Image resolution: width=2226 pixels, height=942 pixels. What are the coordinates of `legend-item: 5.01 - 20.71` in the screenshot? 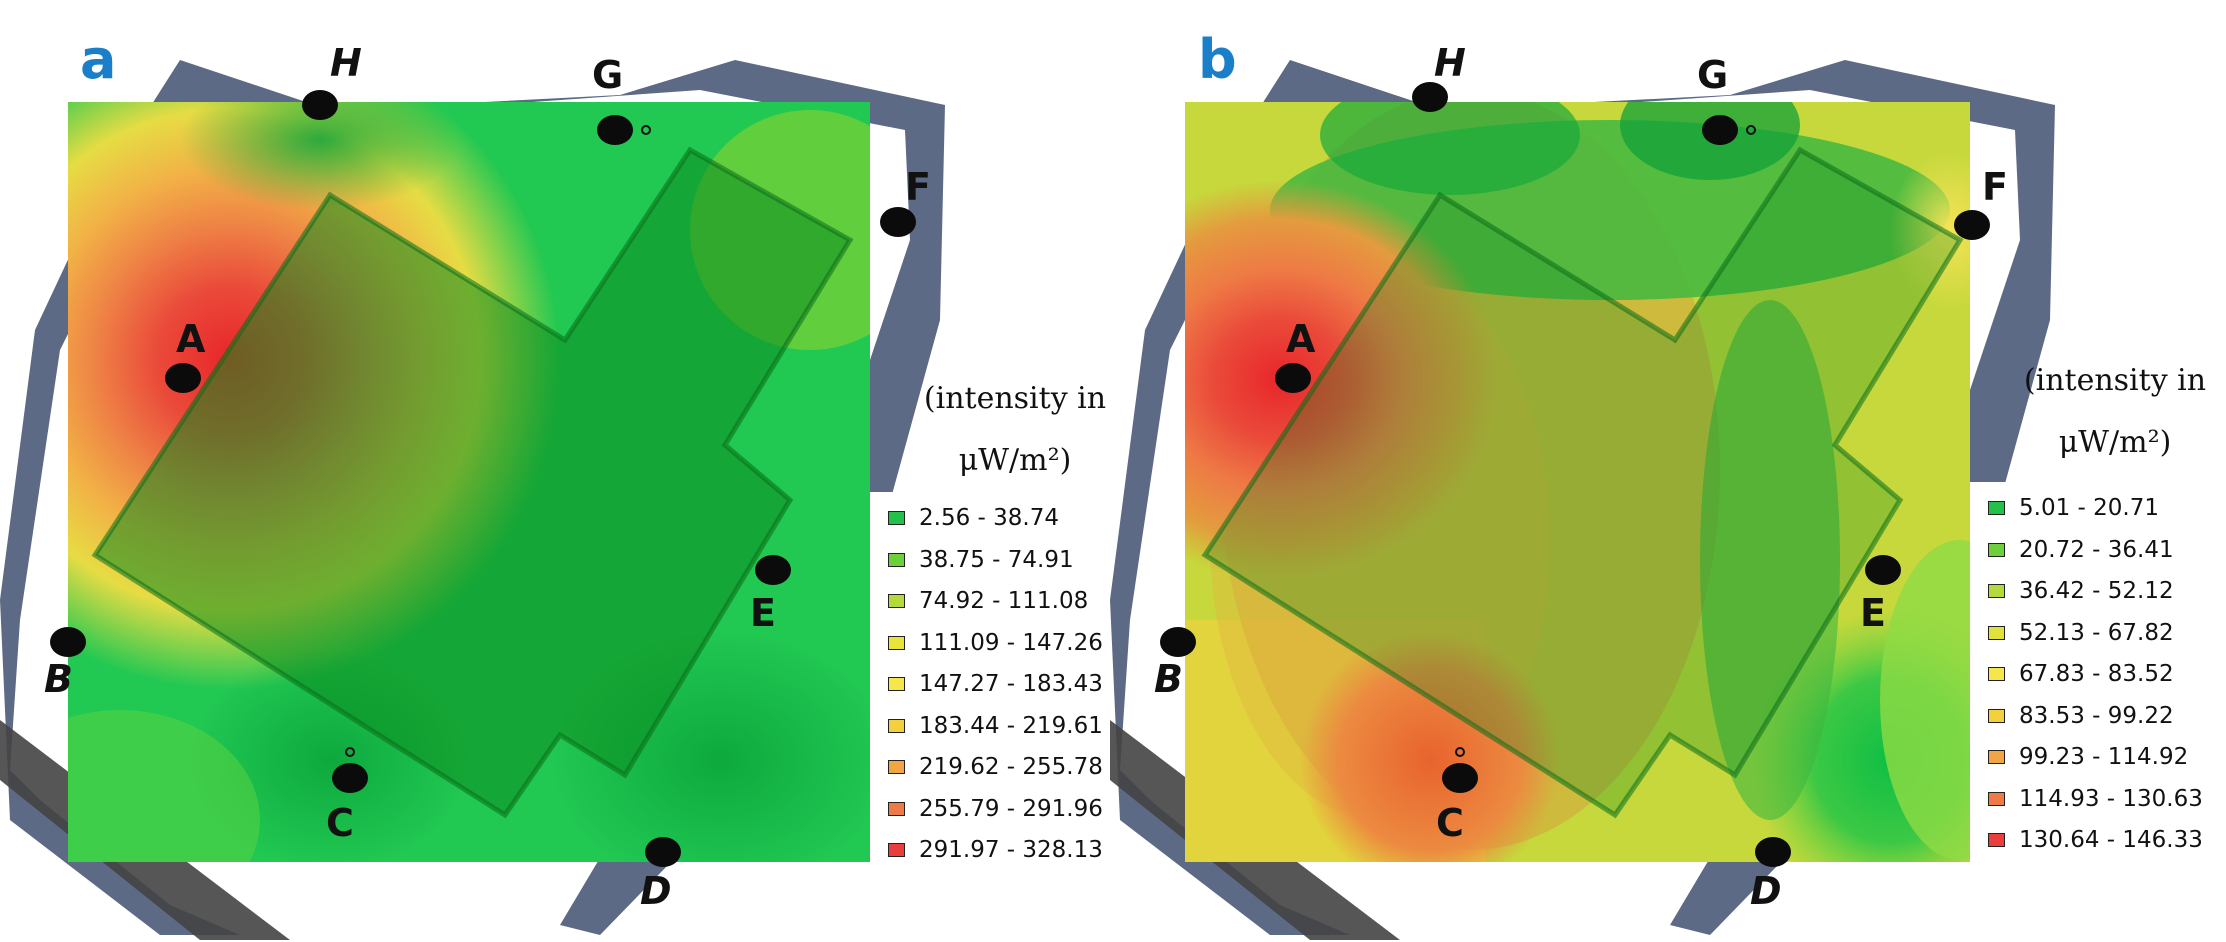 It's located at (2073, 508).